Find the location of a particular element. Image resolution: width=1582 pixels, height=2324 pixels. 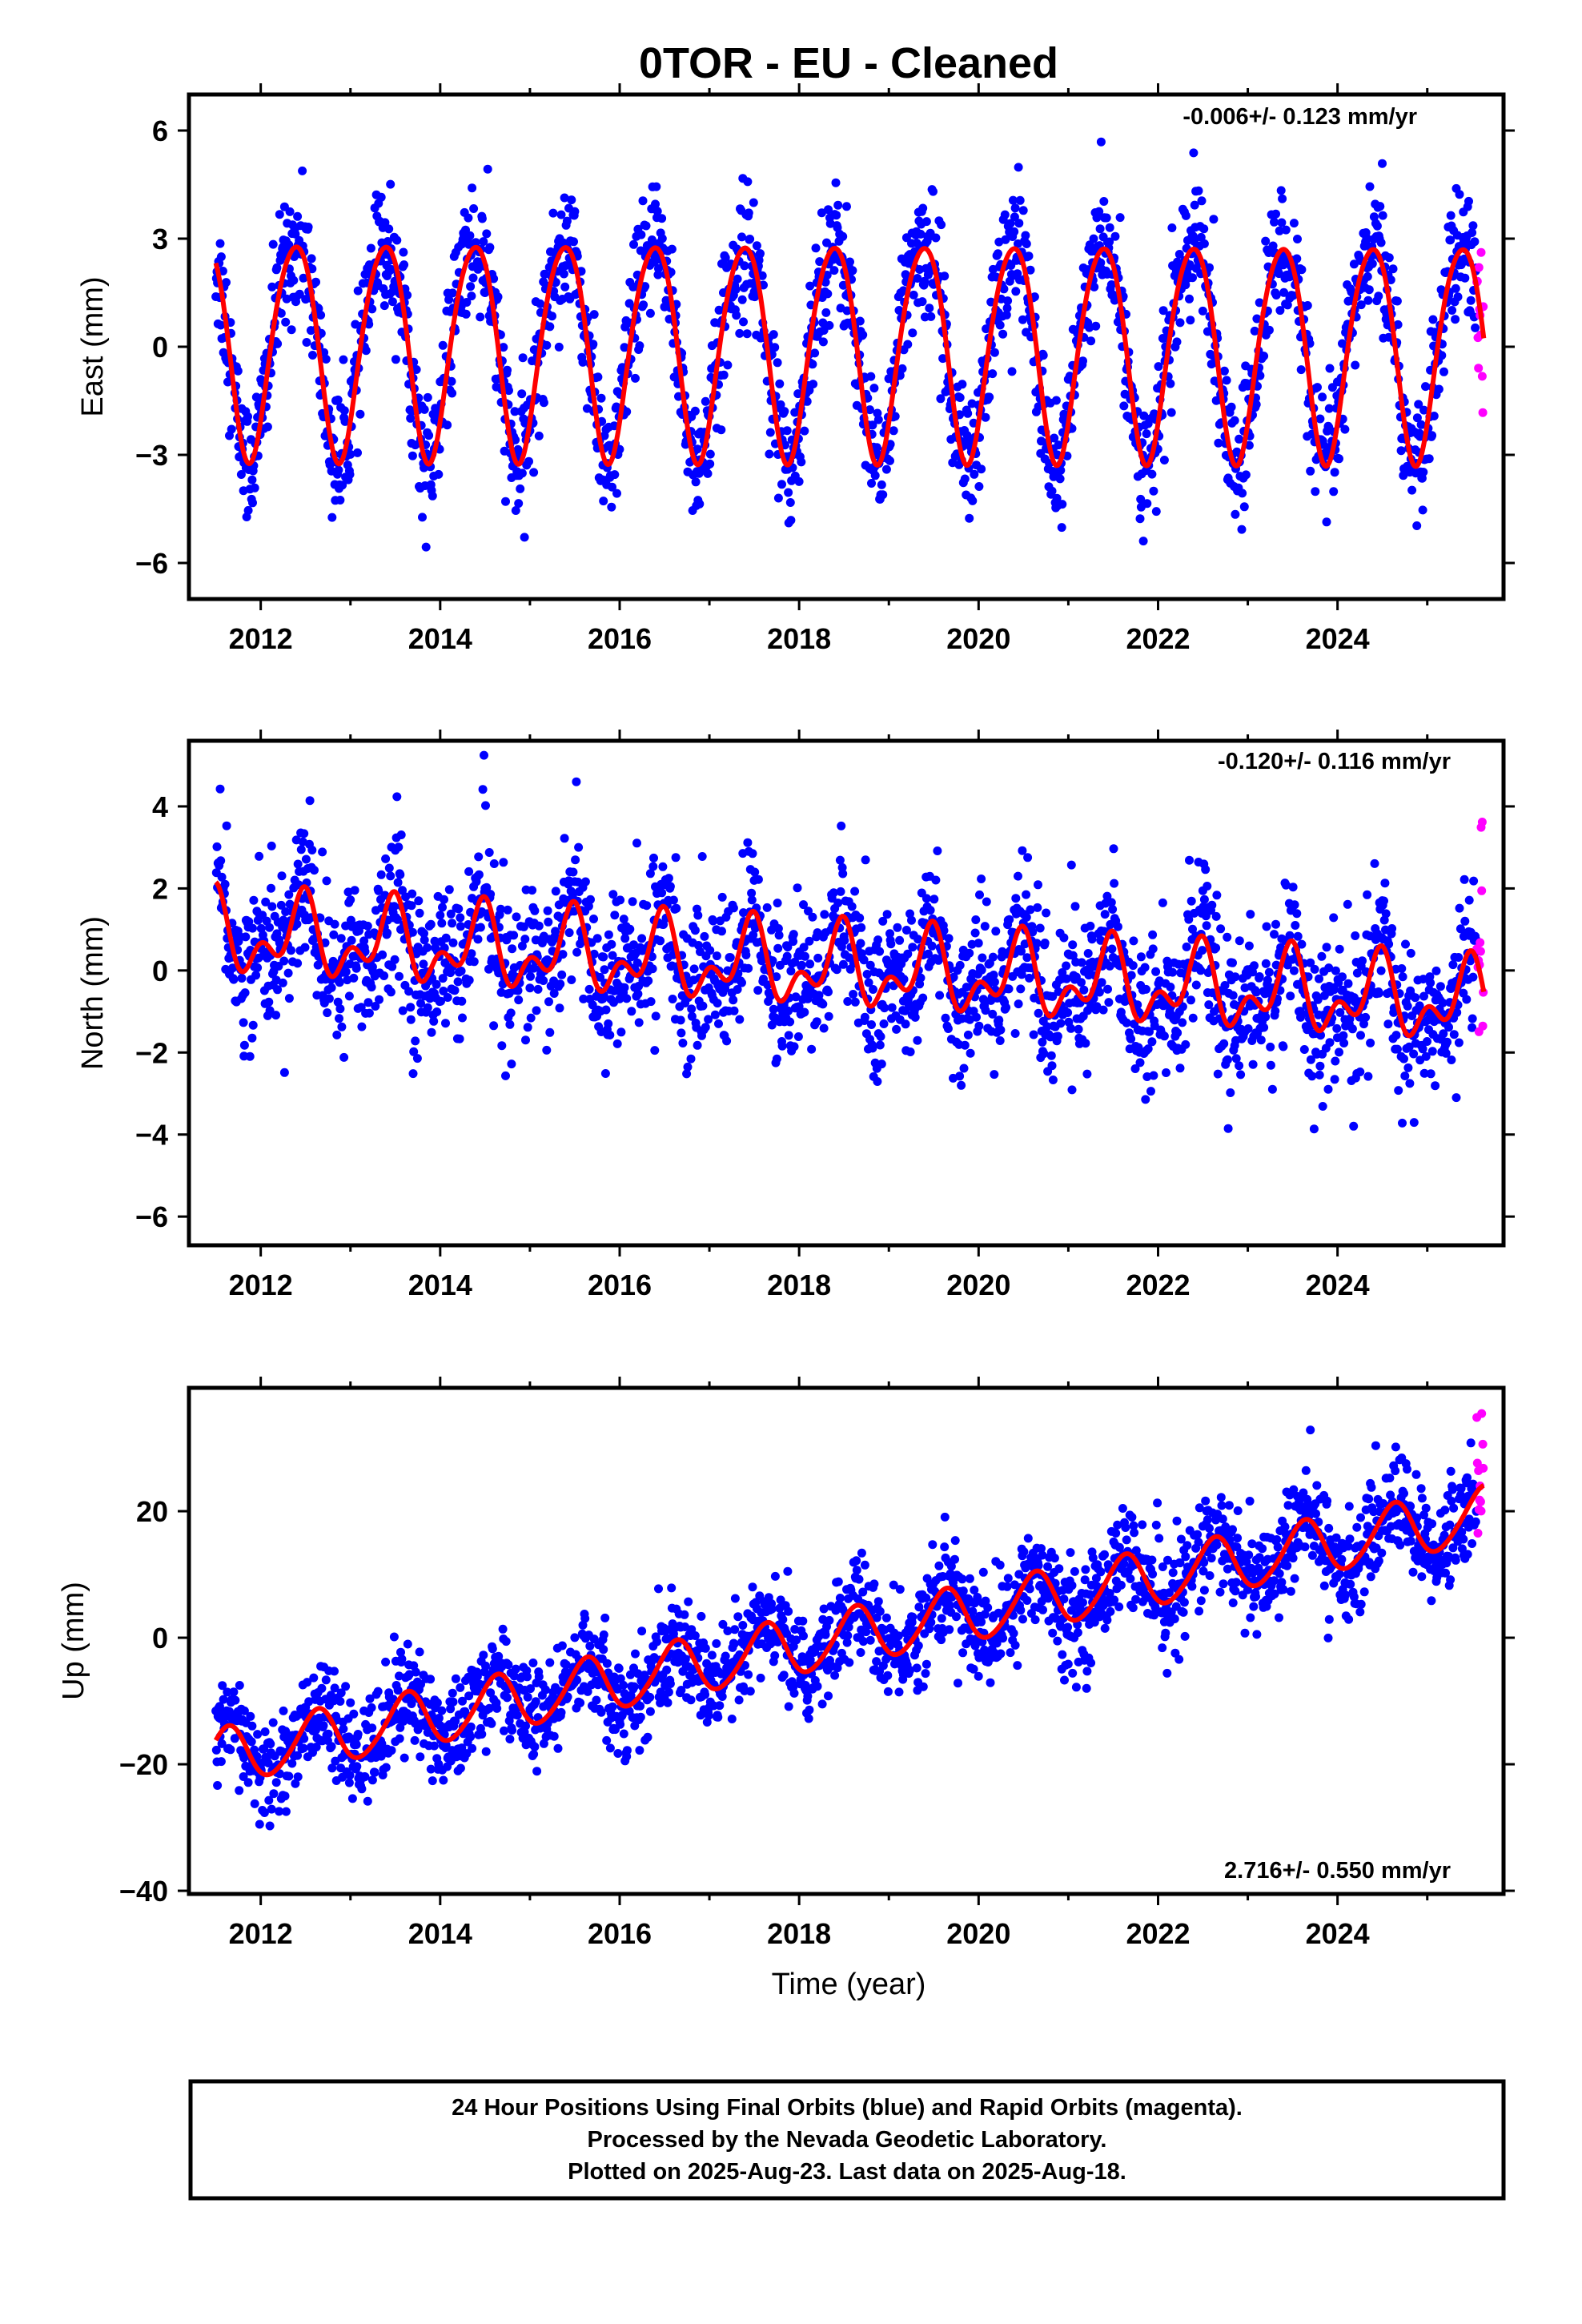

y-tick-label: −4 is located at coordinates (151, 1135).